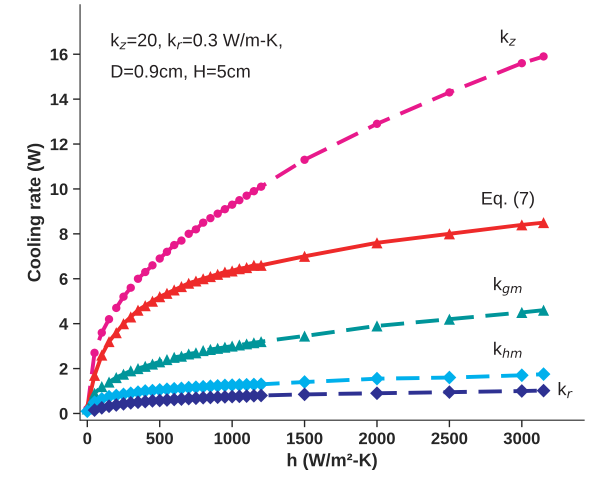  What do you see at coordinates (59, 100) in the screenshot?
I see `y-tick-label: 14` at bounding box center [59, 100].